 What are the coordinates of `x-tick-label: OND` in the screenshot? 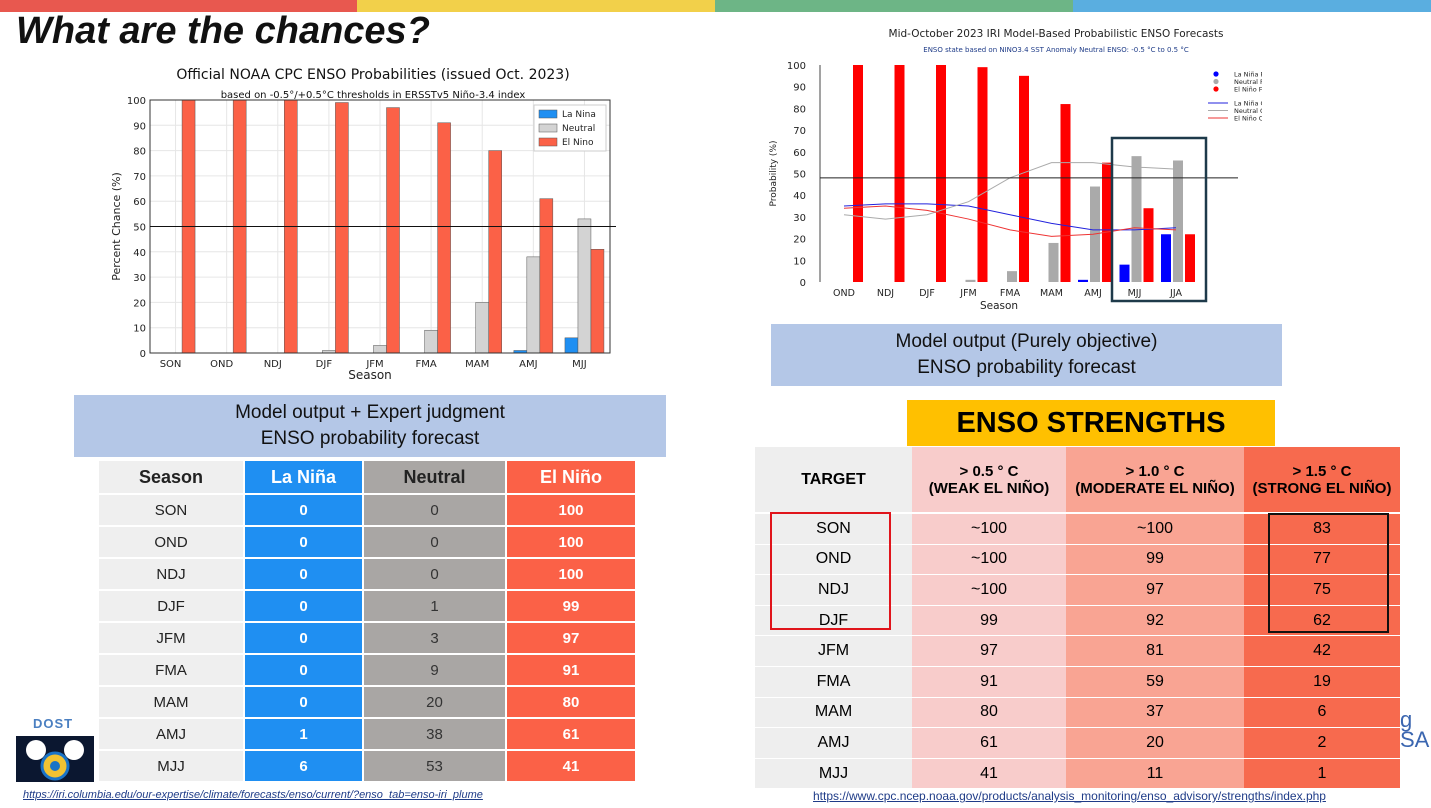 It's located at (221, 364).